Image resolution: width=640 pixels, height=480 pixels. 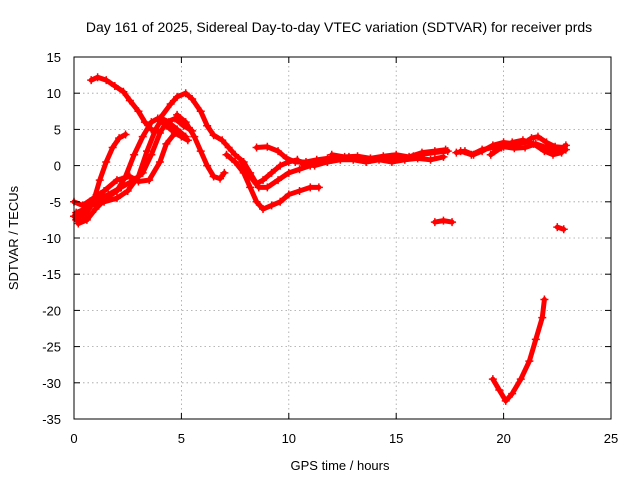 What do you see at coordinates (181, 438) in the screenshot?
I see `x-tick-label: 5` at bounding box center [181, 438].